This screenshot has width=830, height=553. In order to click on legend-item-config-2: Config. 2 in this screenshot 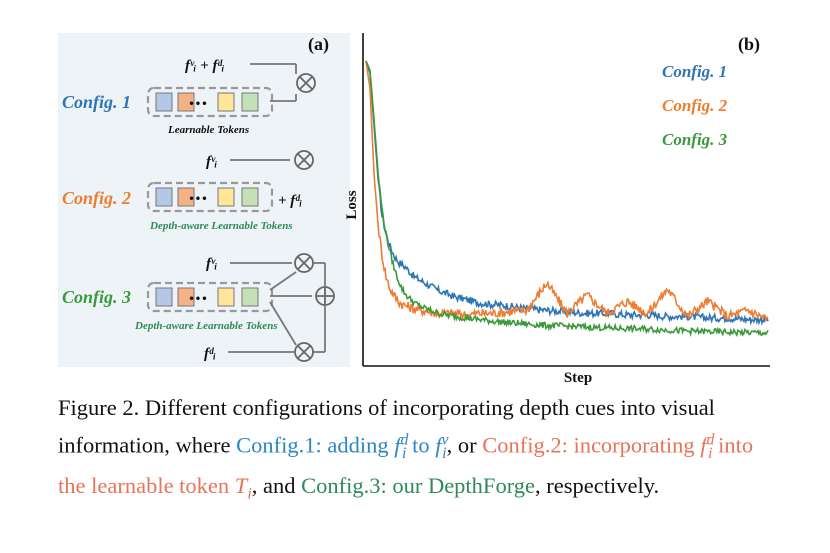, I will do `click(695, 105)`.